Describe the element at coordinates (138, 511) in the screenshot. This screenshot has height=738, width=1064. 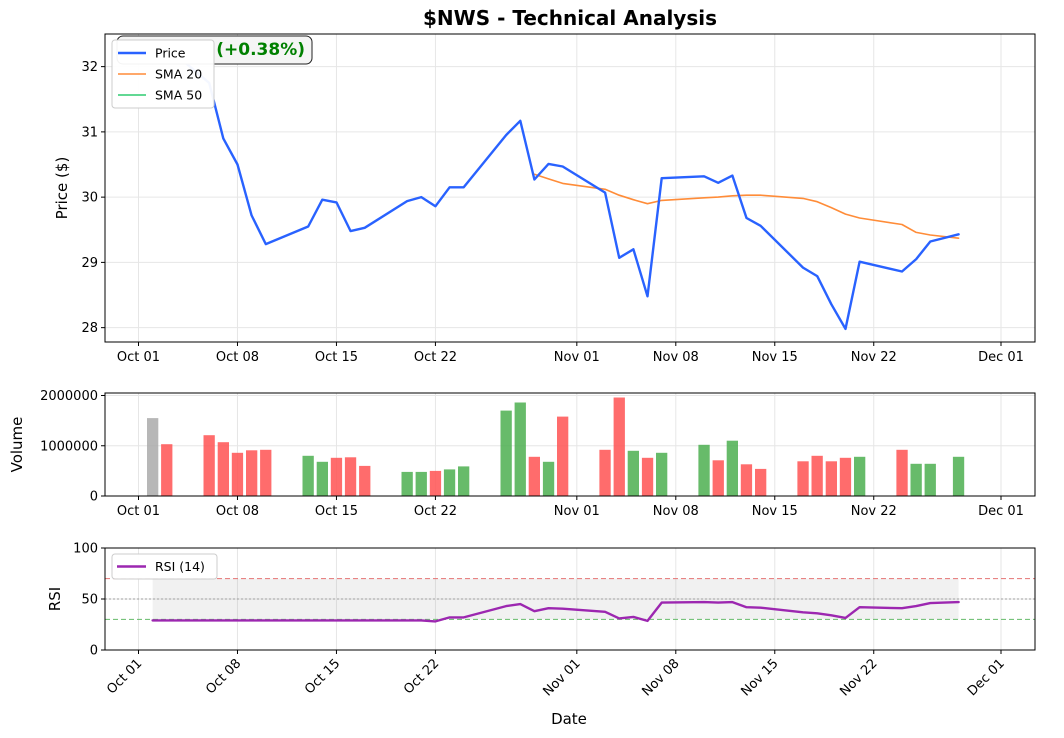
I see `volume-xtick-label: Oct 01` at that location.